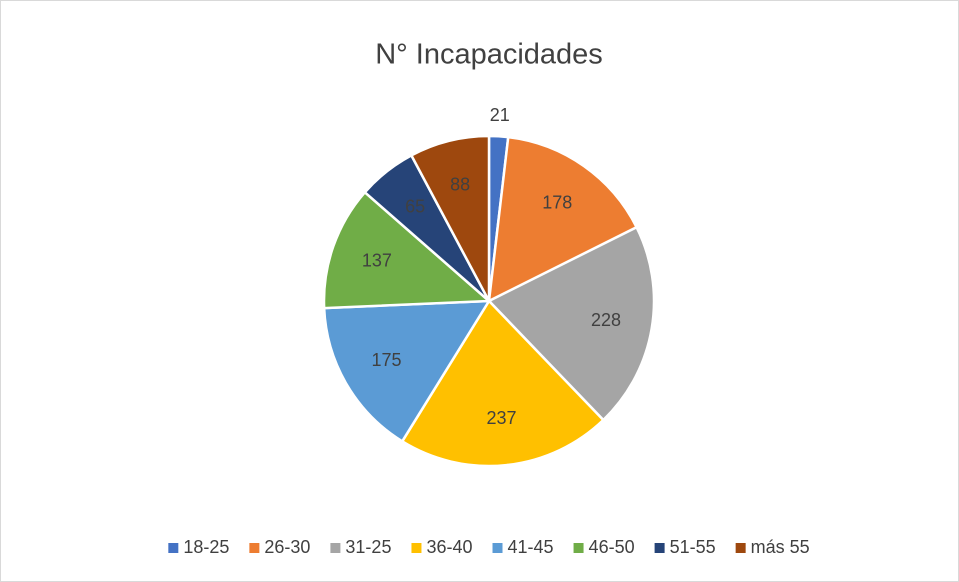  Describe the element at coordinates (460, 184) in the screenshot. I see `data-label: 88` at that location.